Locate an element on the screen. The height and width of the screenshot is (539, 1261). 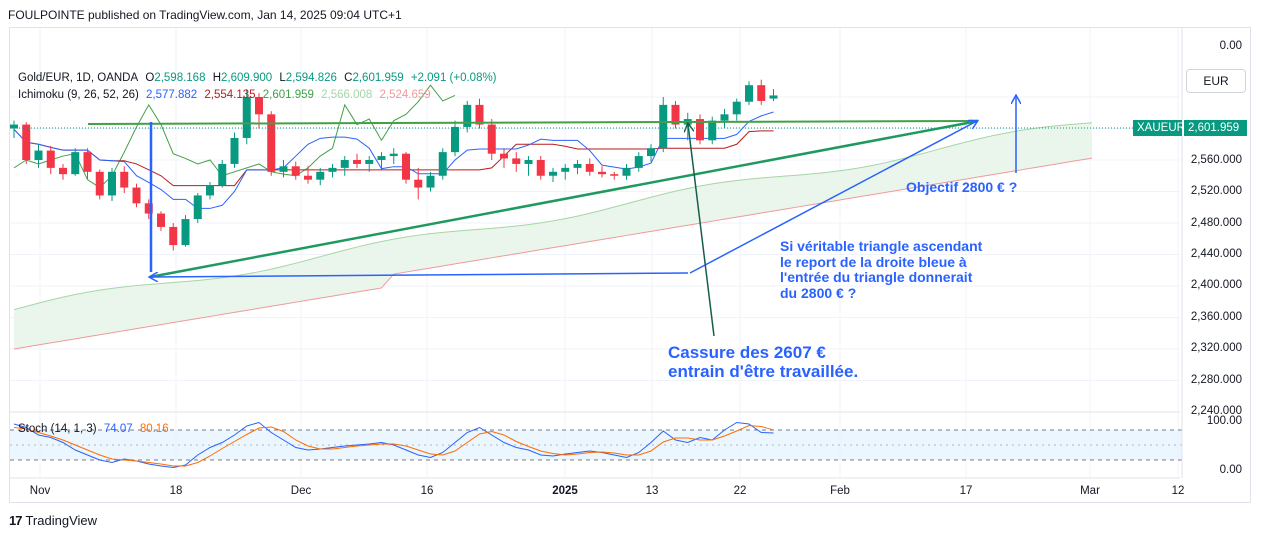
stoch-band is located at coordinates (596, 445).